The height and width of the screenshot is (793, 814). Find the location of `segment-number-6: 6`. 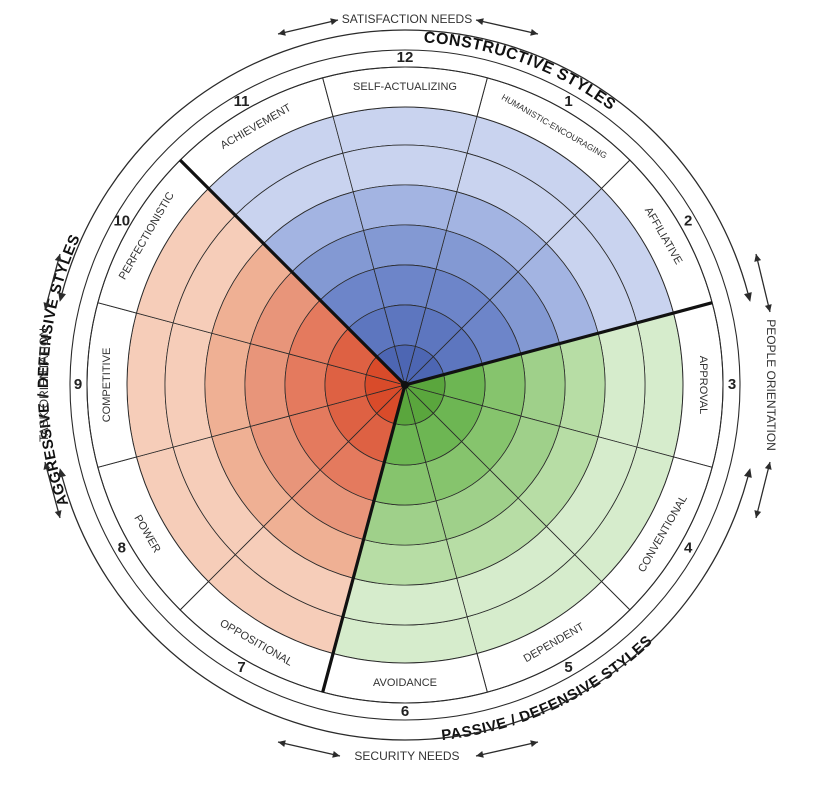

segment-number-6: 6 is located at coordinates (405, 711).